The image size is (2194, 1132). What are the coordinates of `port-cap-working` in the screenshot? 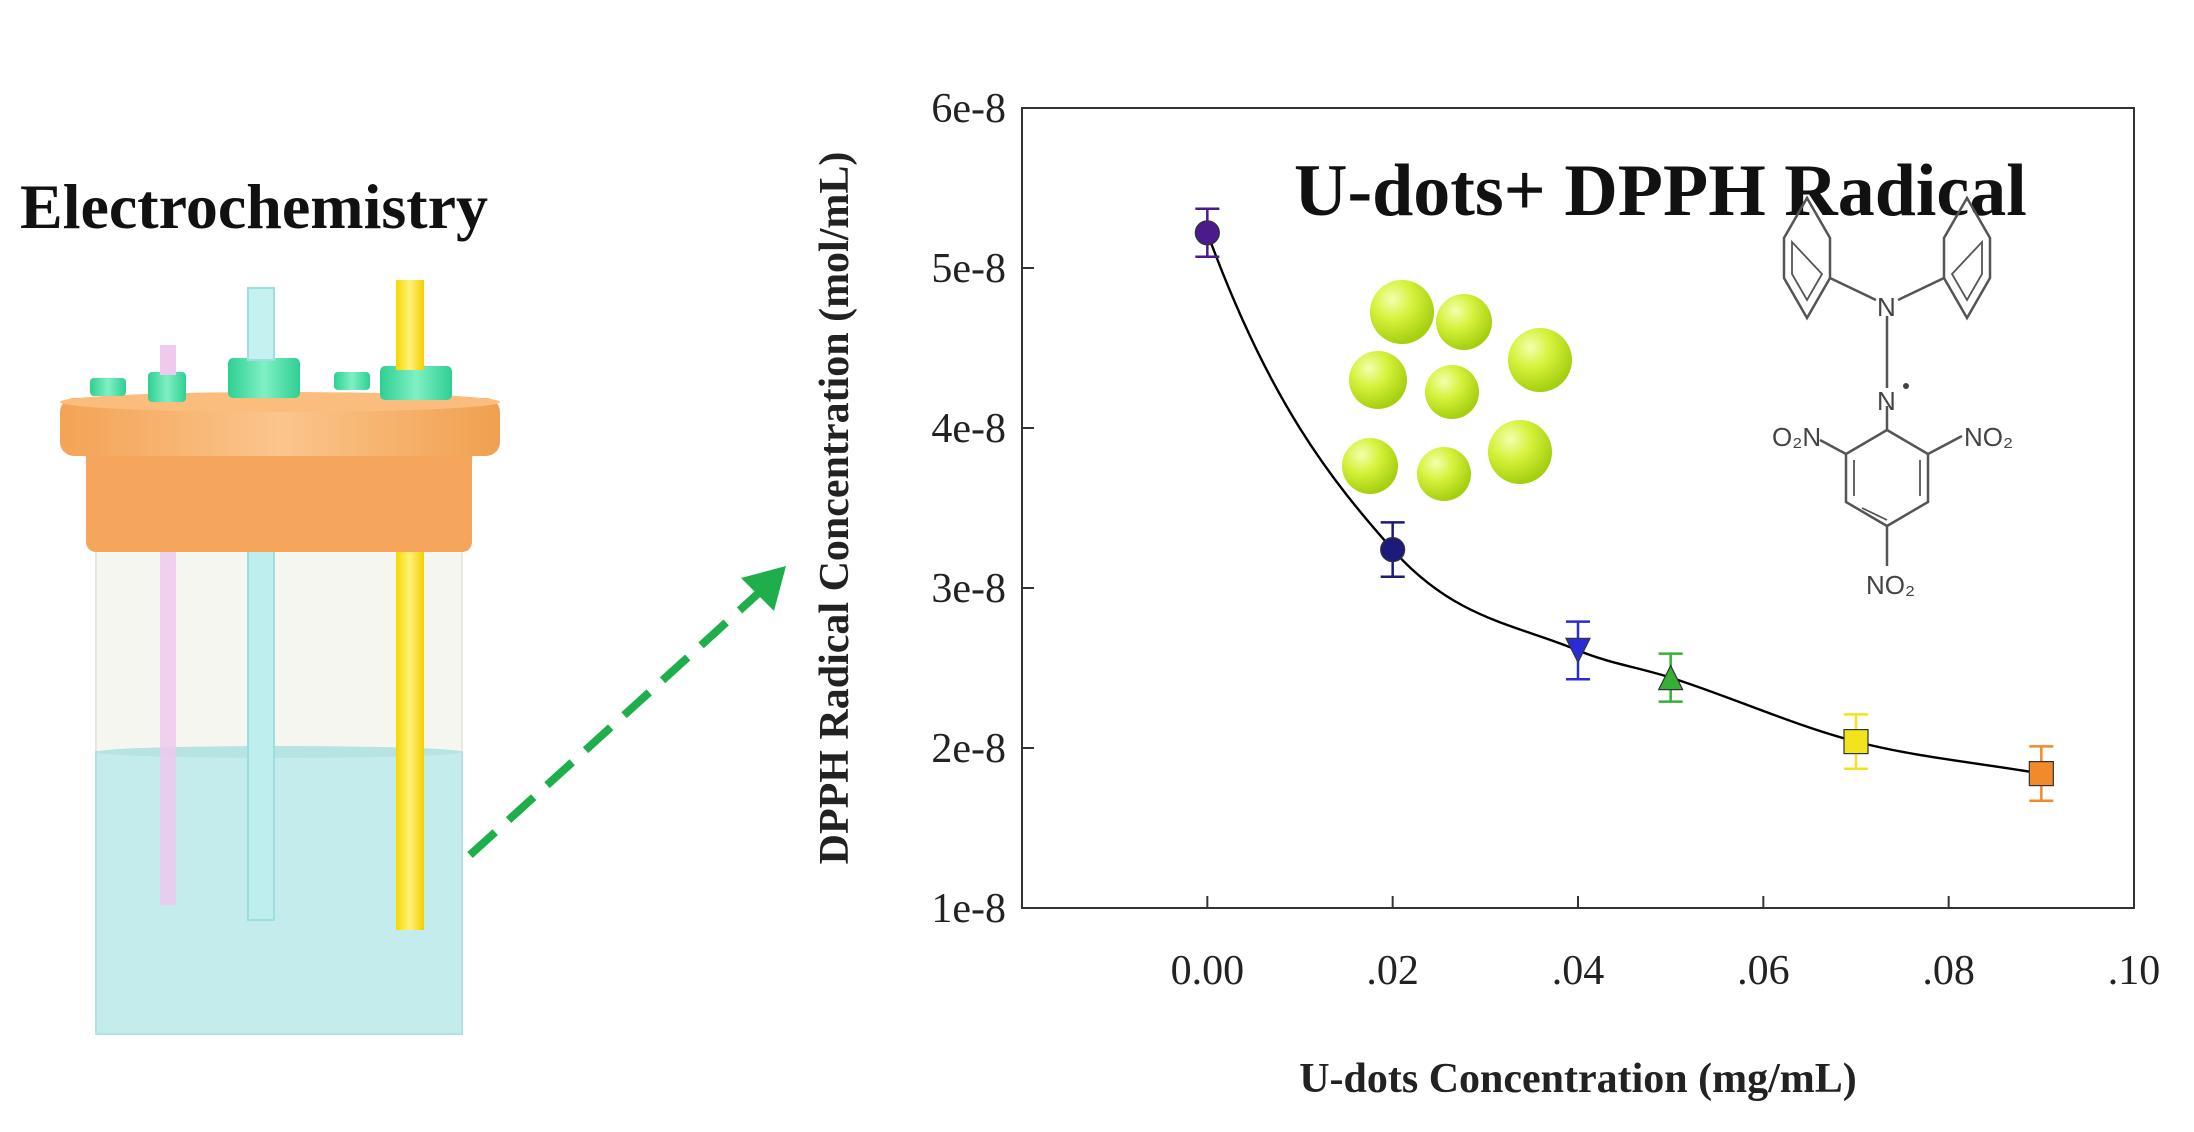 It's located at (167, 387).